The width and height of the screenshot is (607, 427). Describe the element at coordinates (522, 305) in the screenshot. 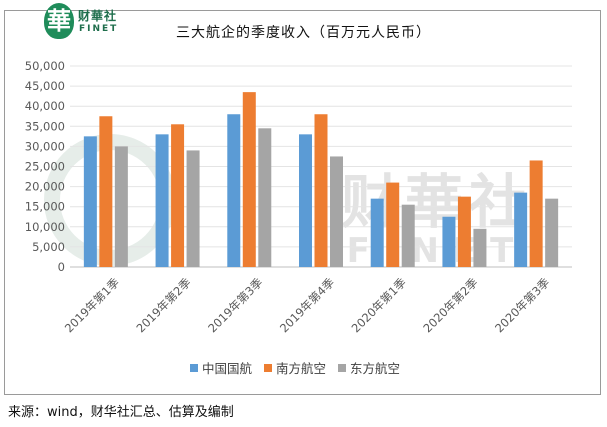

I see `x-tick-label: 2020年第3季` at that location.